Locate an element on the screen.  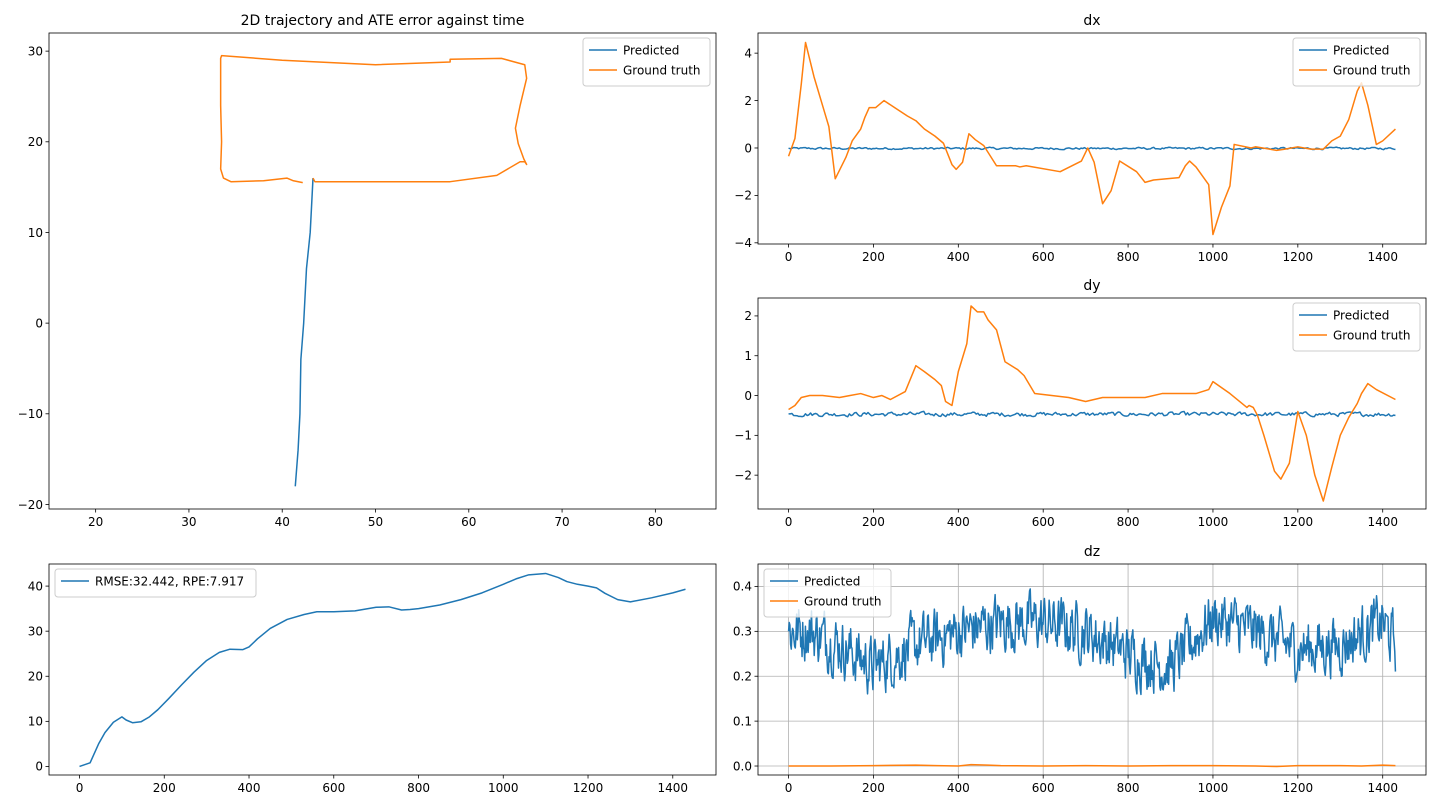
x-tick-label: 30 is located at coordinates (188, 522).